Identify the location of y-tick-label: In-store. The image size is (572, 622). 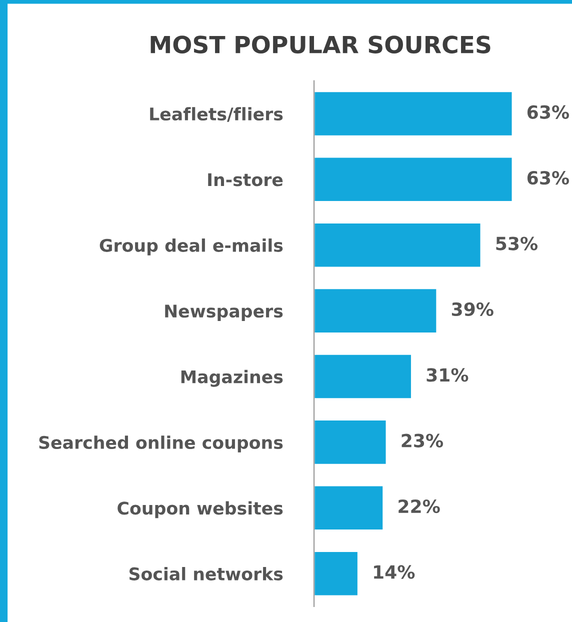
(245, 179).